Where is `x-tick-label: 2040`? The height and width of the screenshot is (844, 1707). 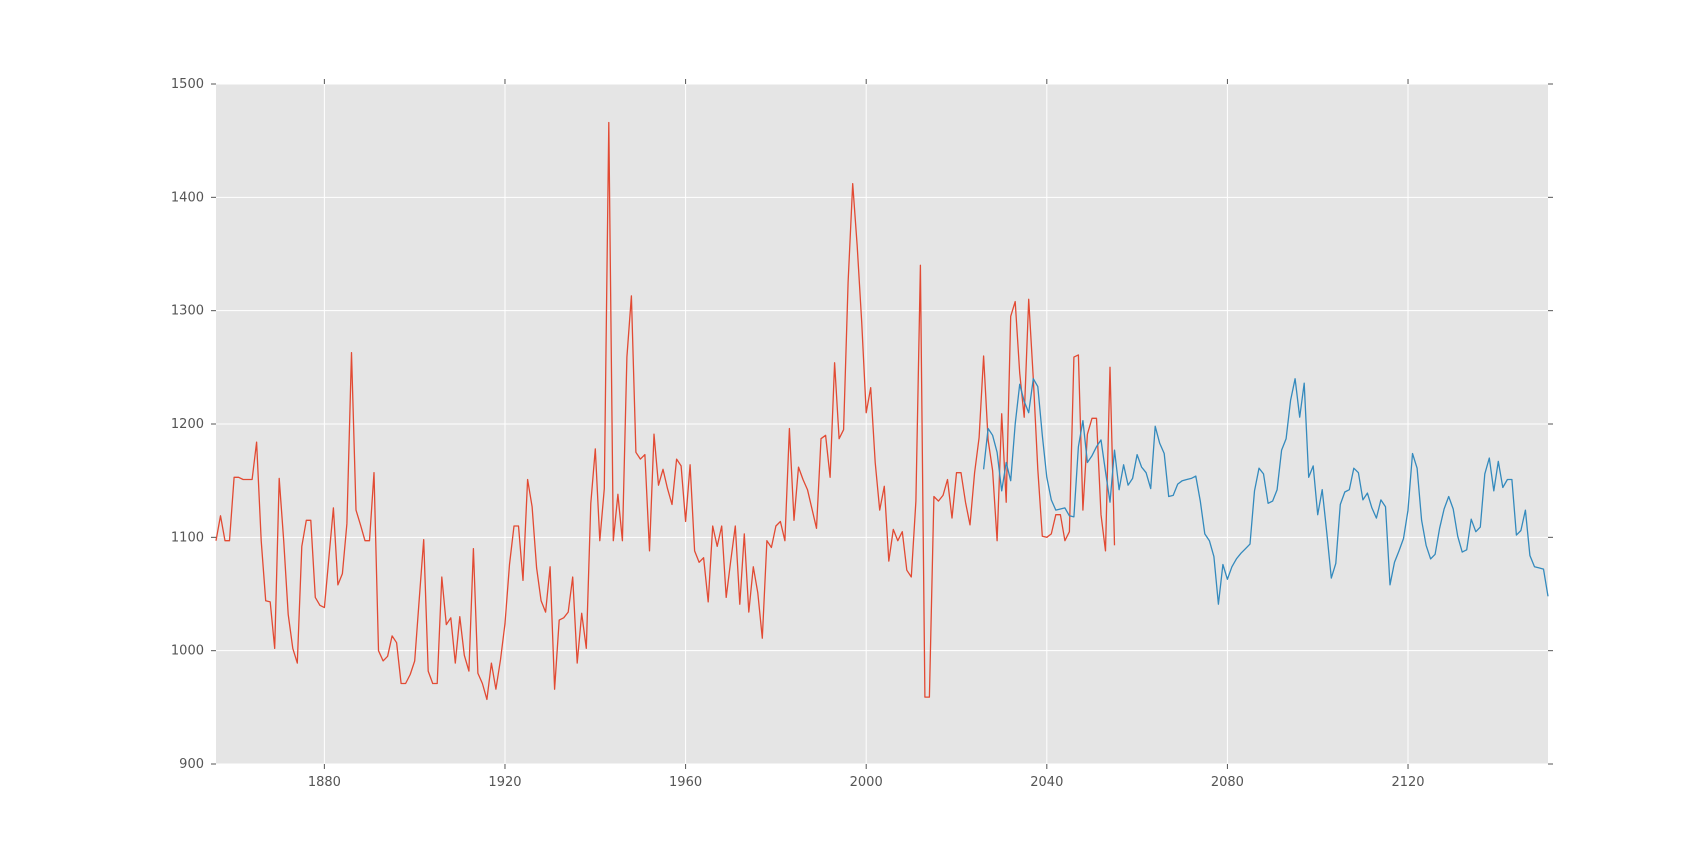
x-tick-label: 2040 is located at coordinates (1046, 782).